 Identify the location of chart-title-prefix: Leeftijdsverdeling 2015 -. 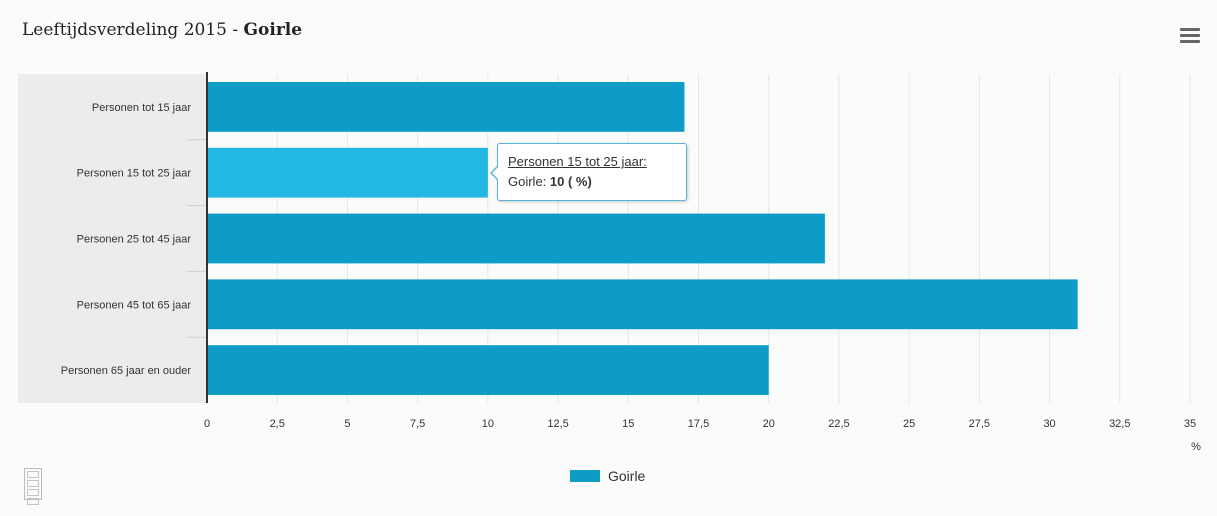
(133, 30).